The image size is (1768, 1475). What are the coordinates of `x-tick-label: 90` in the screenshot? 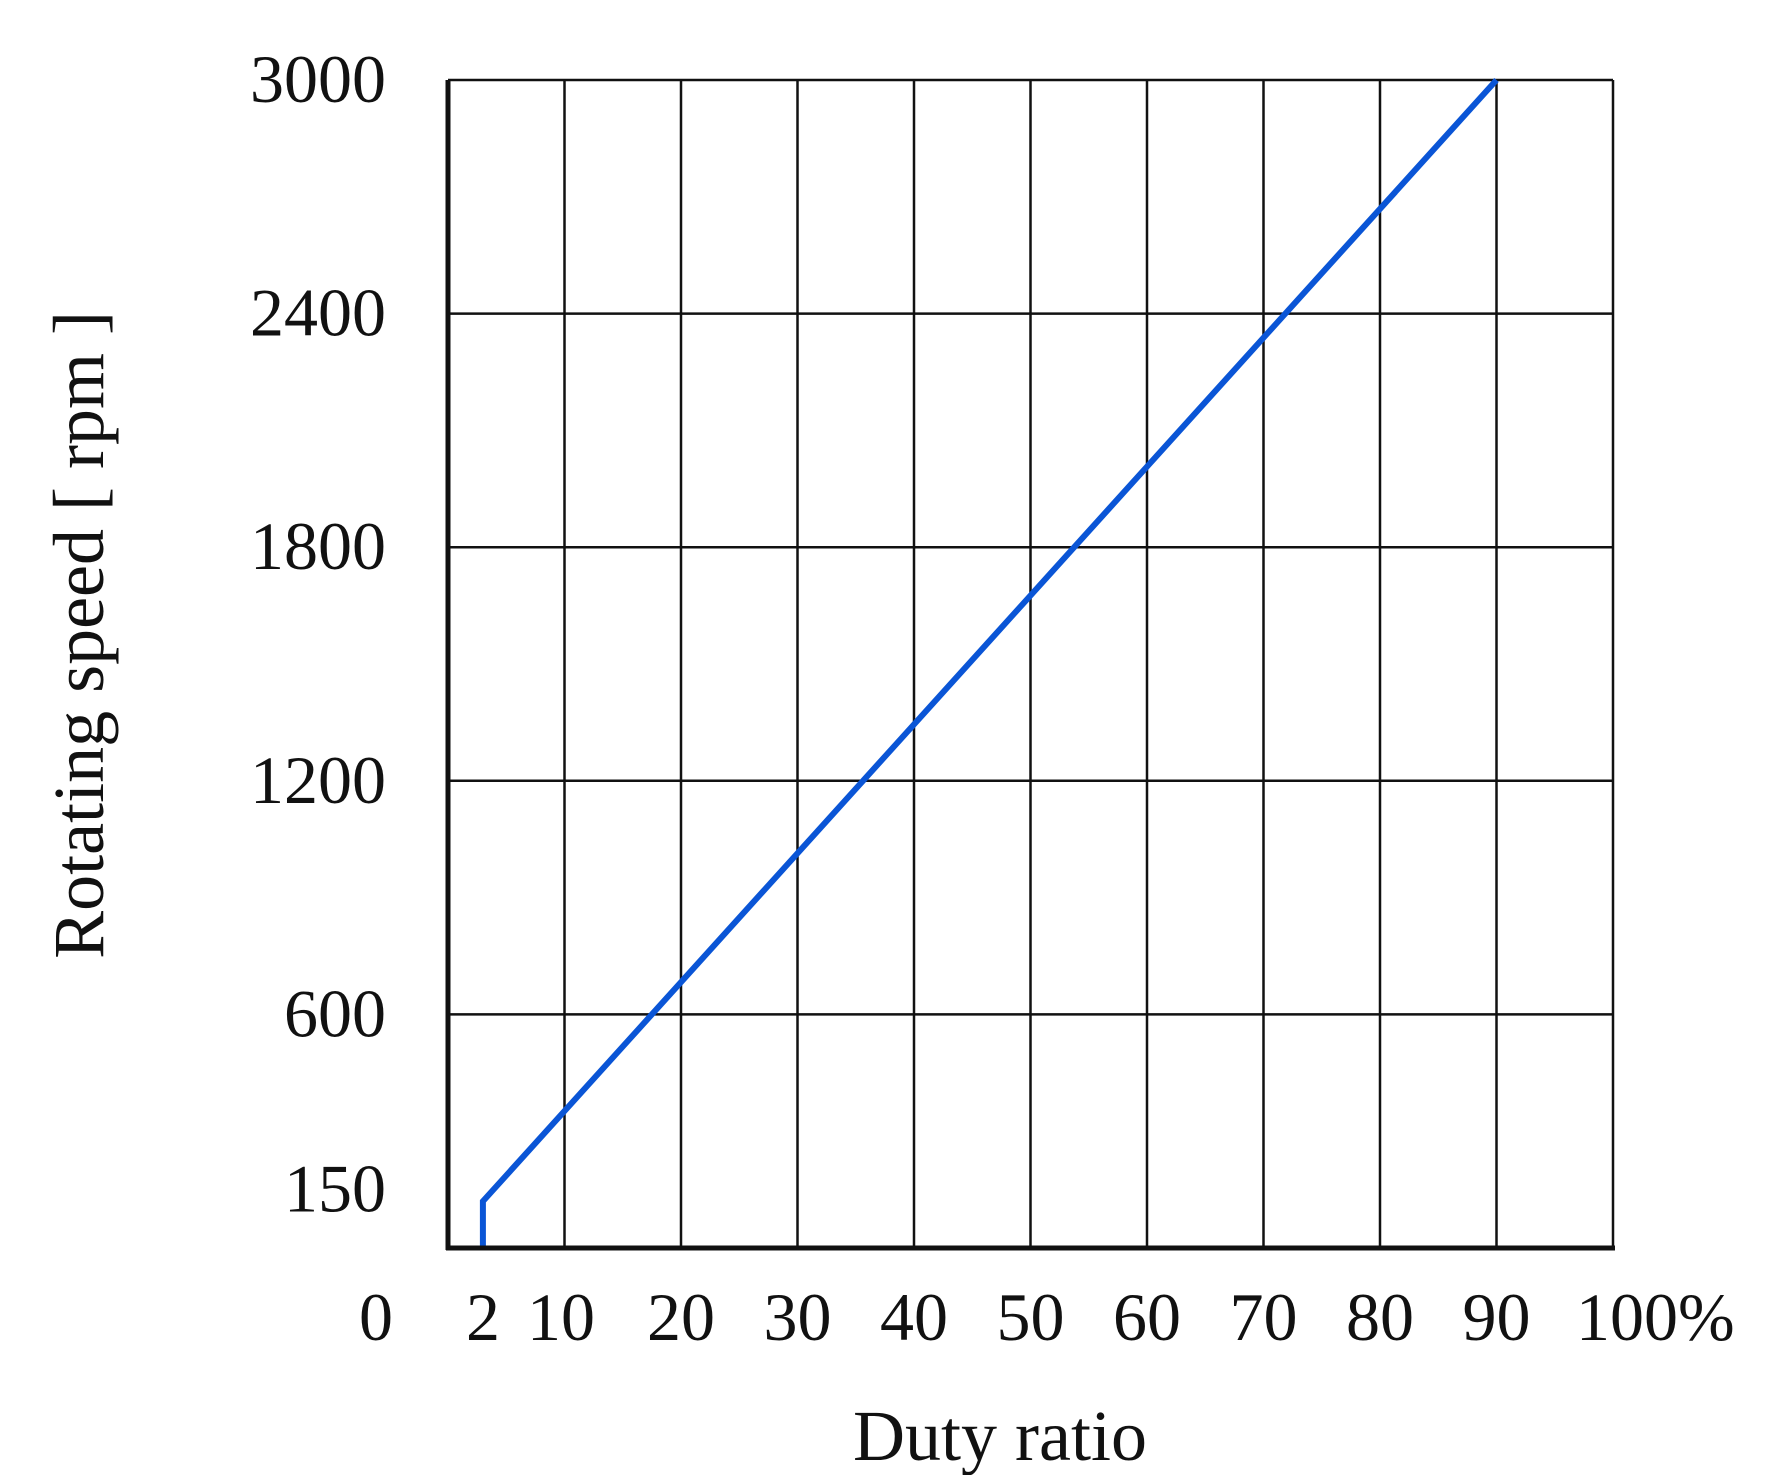 It's located at (1497, 1317).